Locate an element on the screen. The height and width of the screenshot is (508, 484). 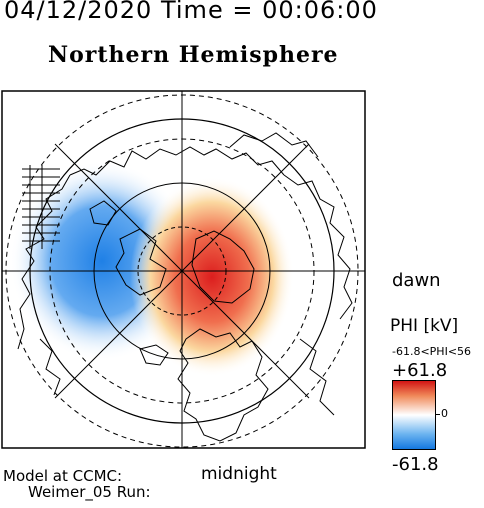
colorbar-max-label: +61.8 is located at coordinates (420, 370).